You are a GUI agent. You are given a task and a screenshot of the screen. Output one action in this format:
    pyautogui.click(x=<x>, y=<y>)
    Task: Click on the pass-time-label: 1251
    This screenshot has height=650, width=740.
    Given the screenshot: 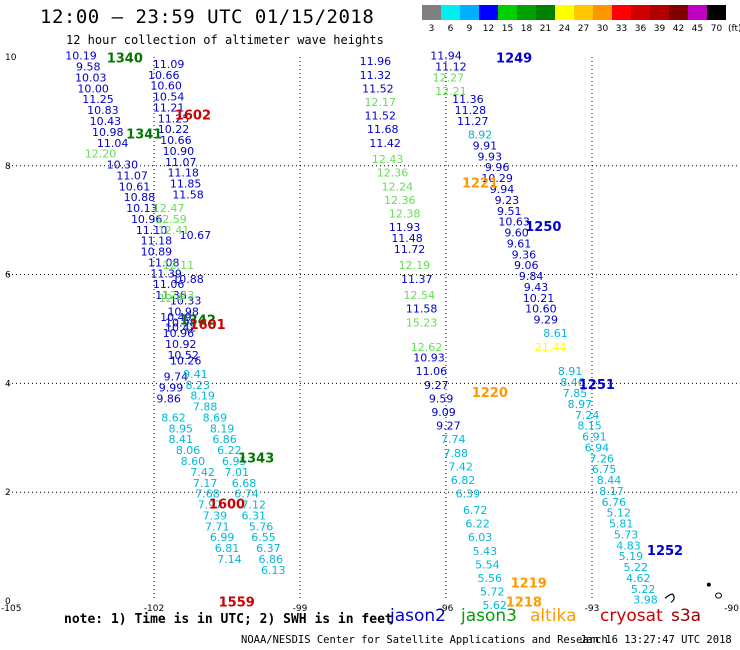 What is the action you would take?
    pyautogui.click(x=597, y=385)
    